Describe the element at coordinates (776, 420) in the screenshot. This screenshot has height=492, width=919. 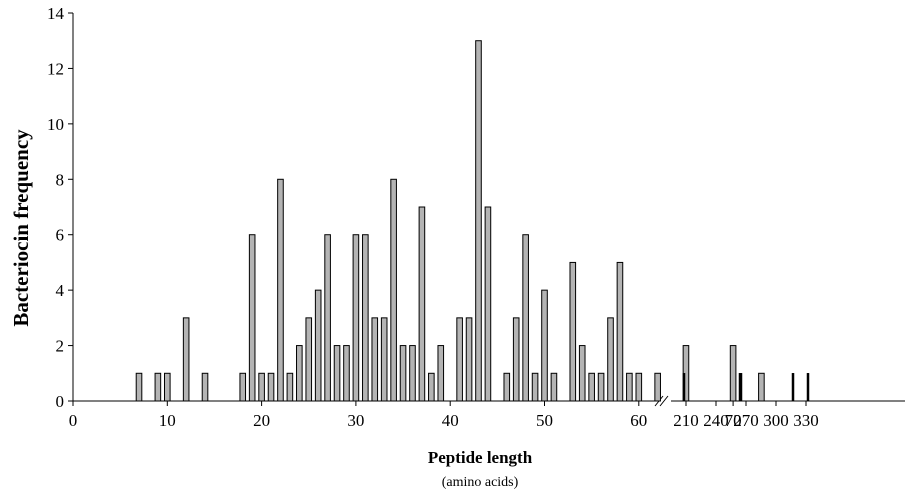
I see `x-tick-label: 300` at that location.